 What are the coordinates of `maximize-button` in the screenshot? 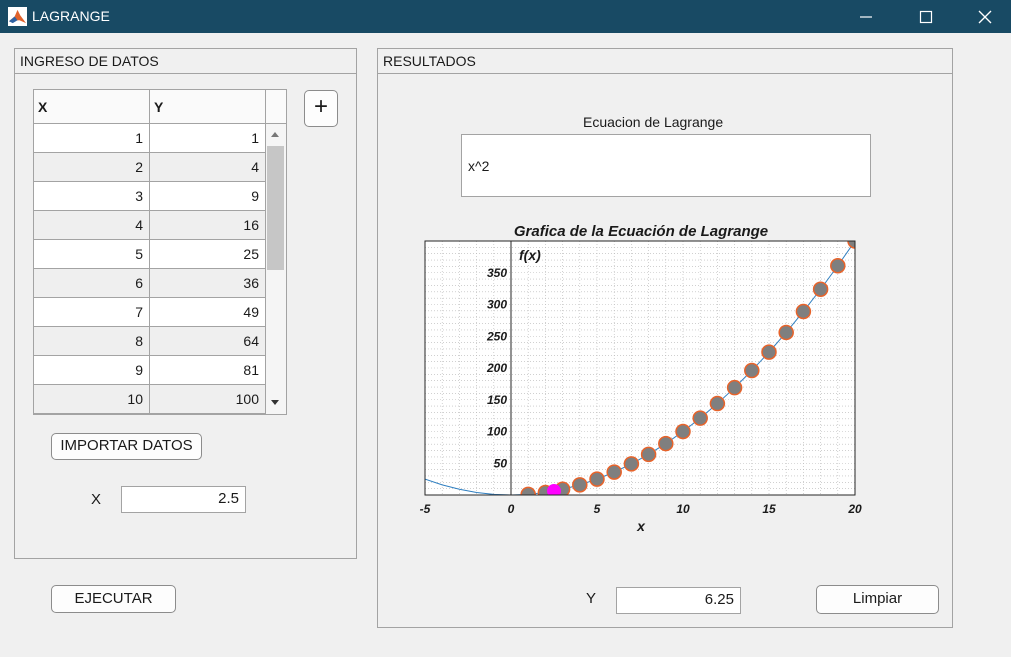 It's located at (926, 16).